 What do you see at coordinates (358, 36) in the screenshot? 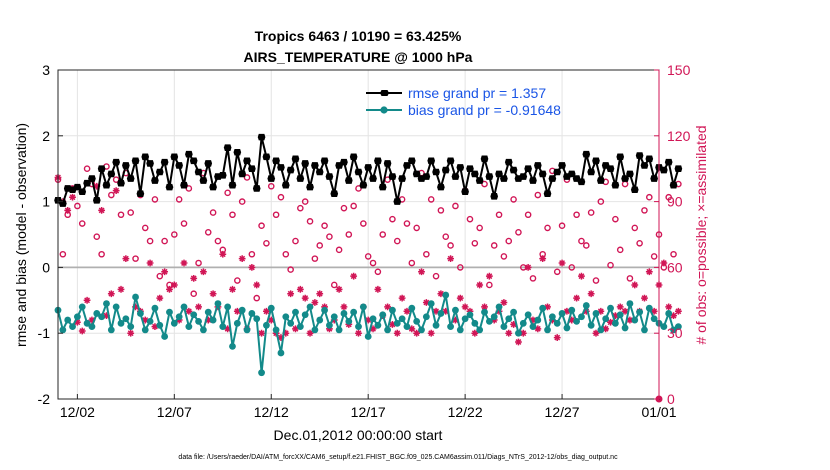
I see `chart-title-line1: Tropics 6463 / 10190 = 63.425%` at bounding box center [358, 36].